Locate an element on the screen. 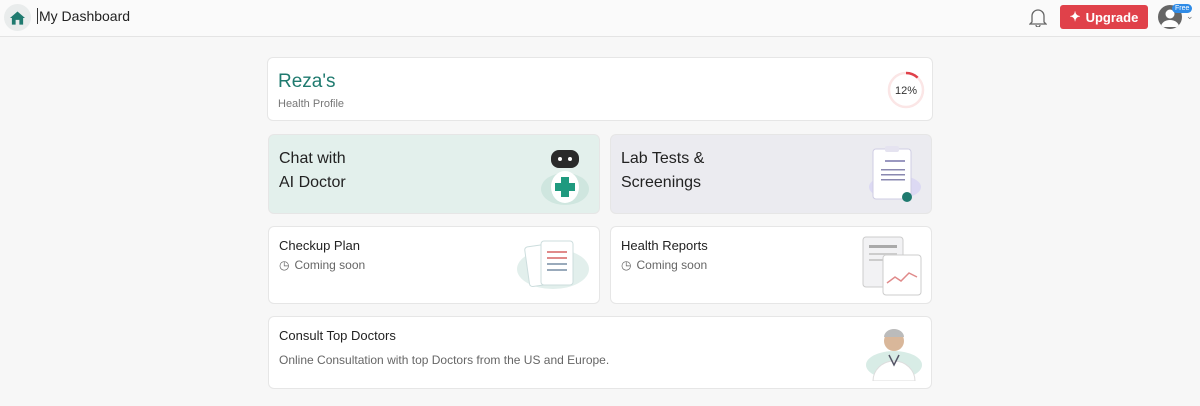  robot-doctor-icon is located at coordinates (565, 177).